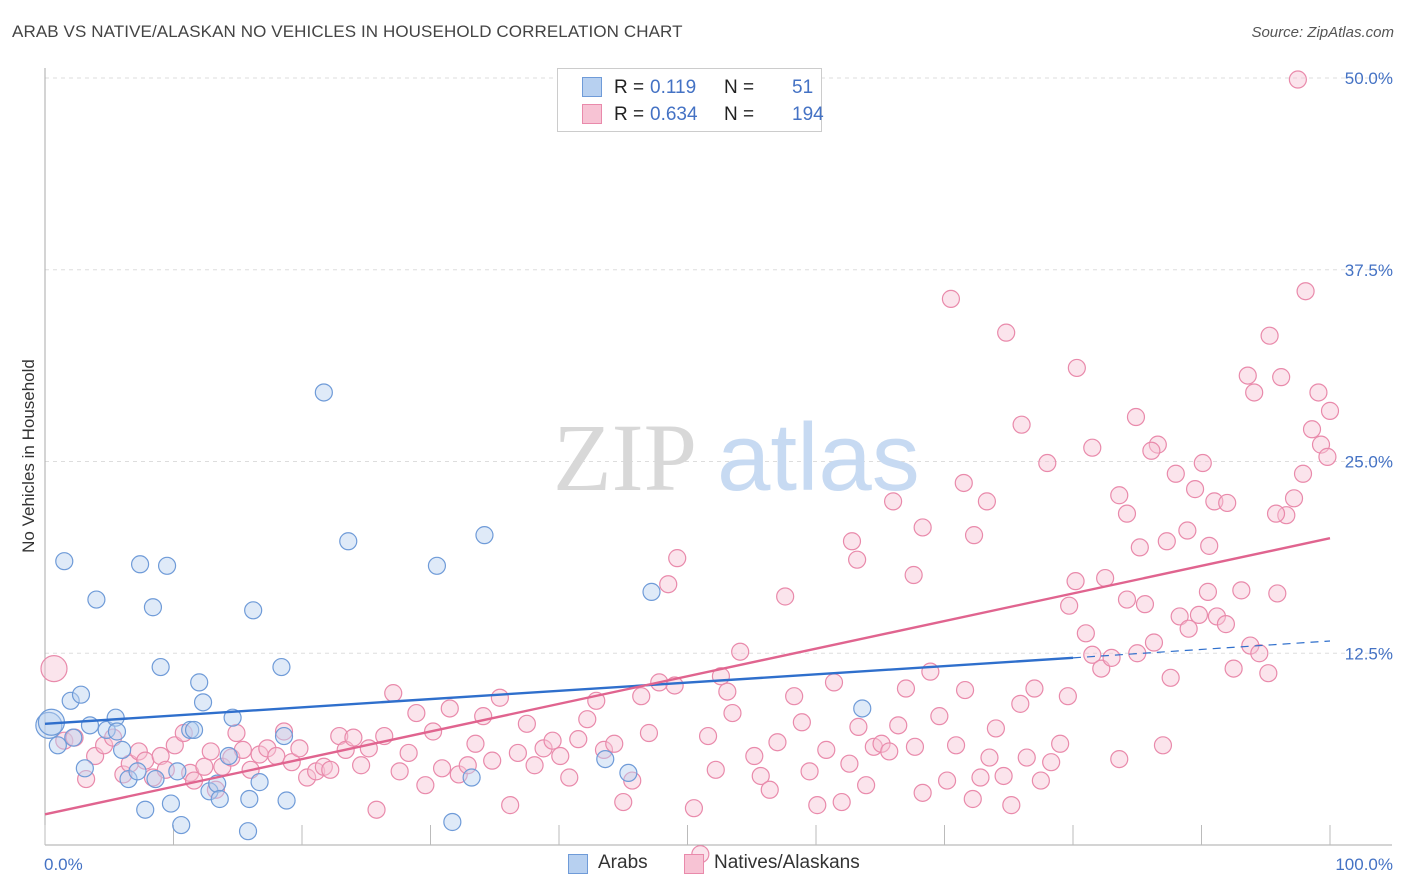 The image size is (1406, 892). I want to click on n-label: N =, so click(739, 87).